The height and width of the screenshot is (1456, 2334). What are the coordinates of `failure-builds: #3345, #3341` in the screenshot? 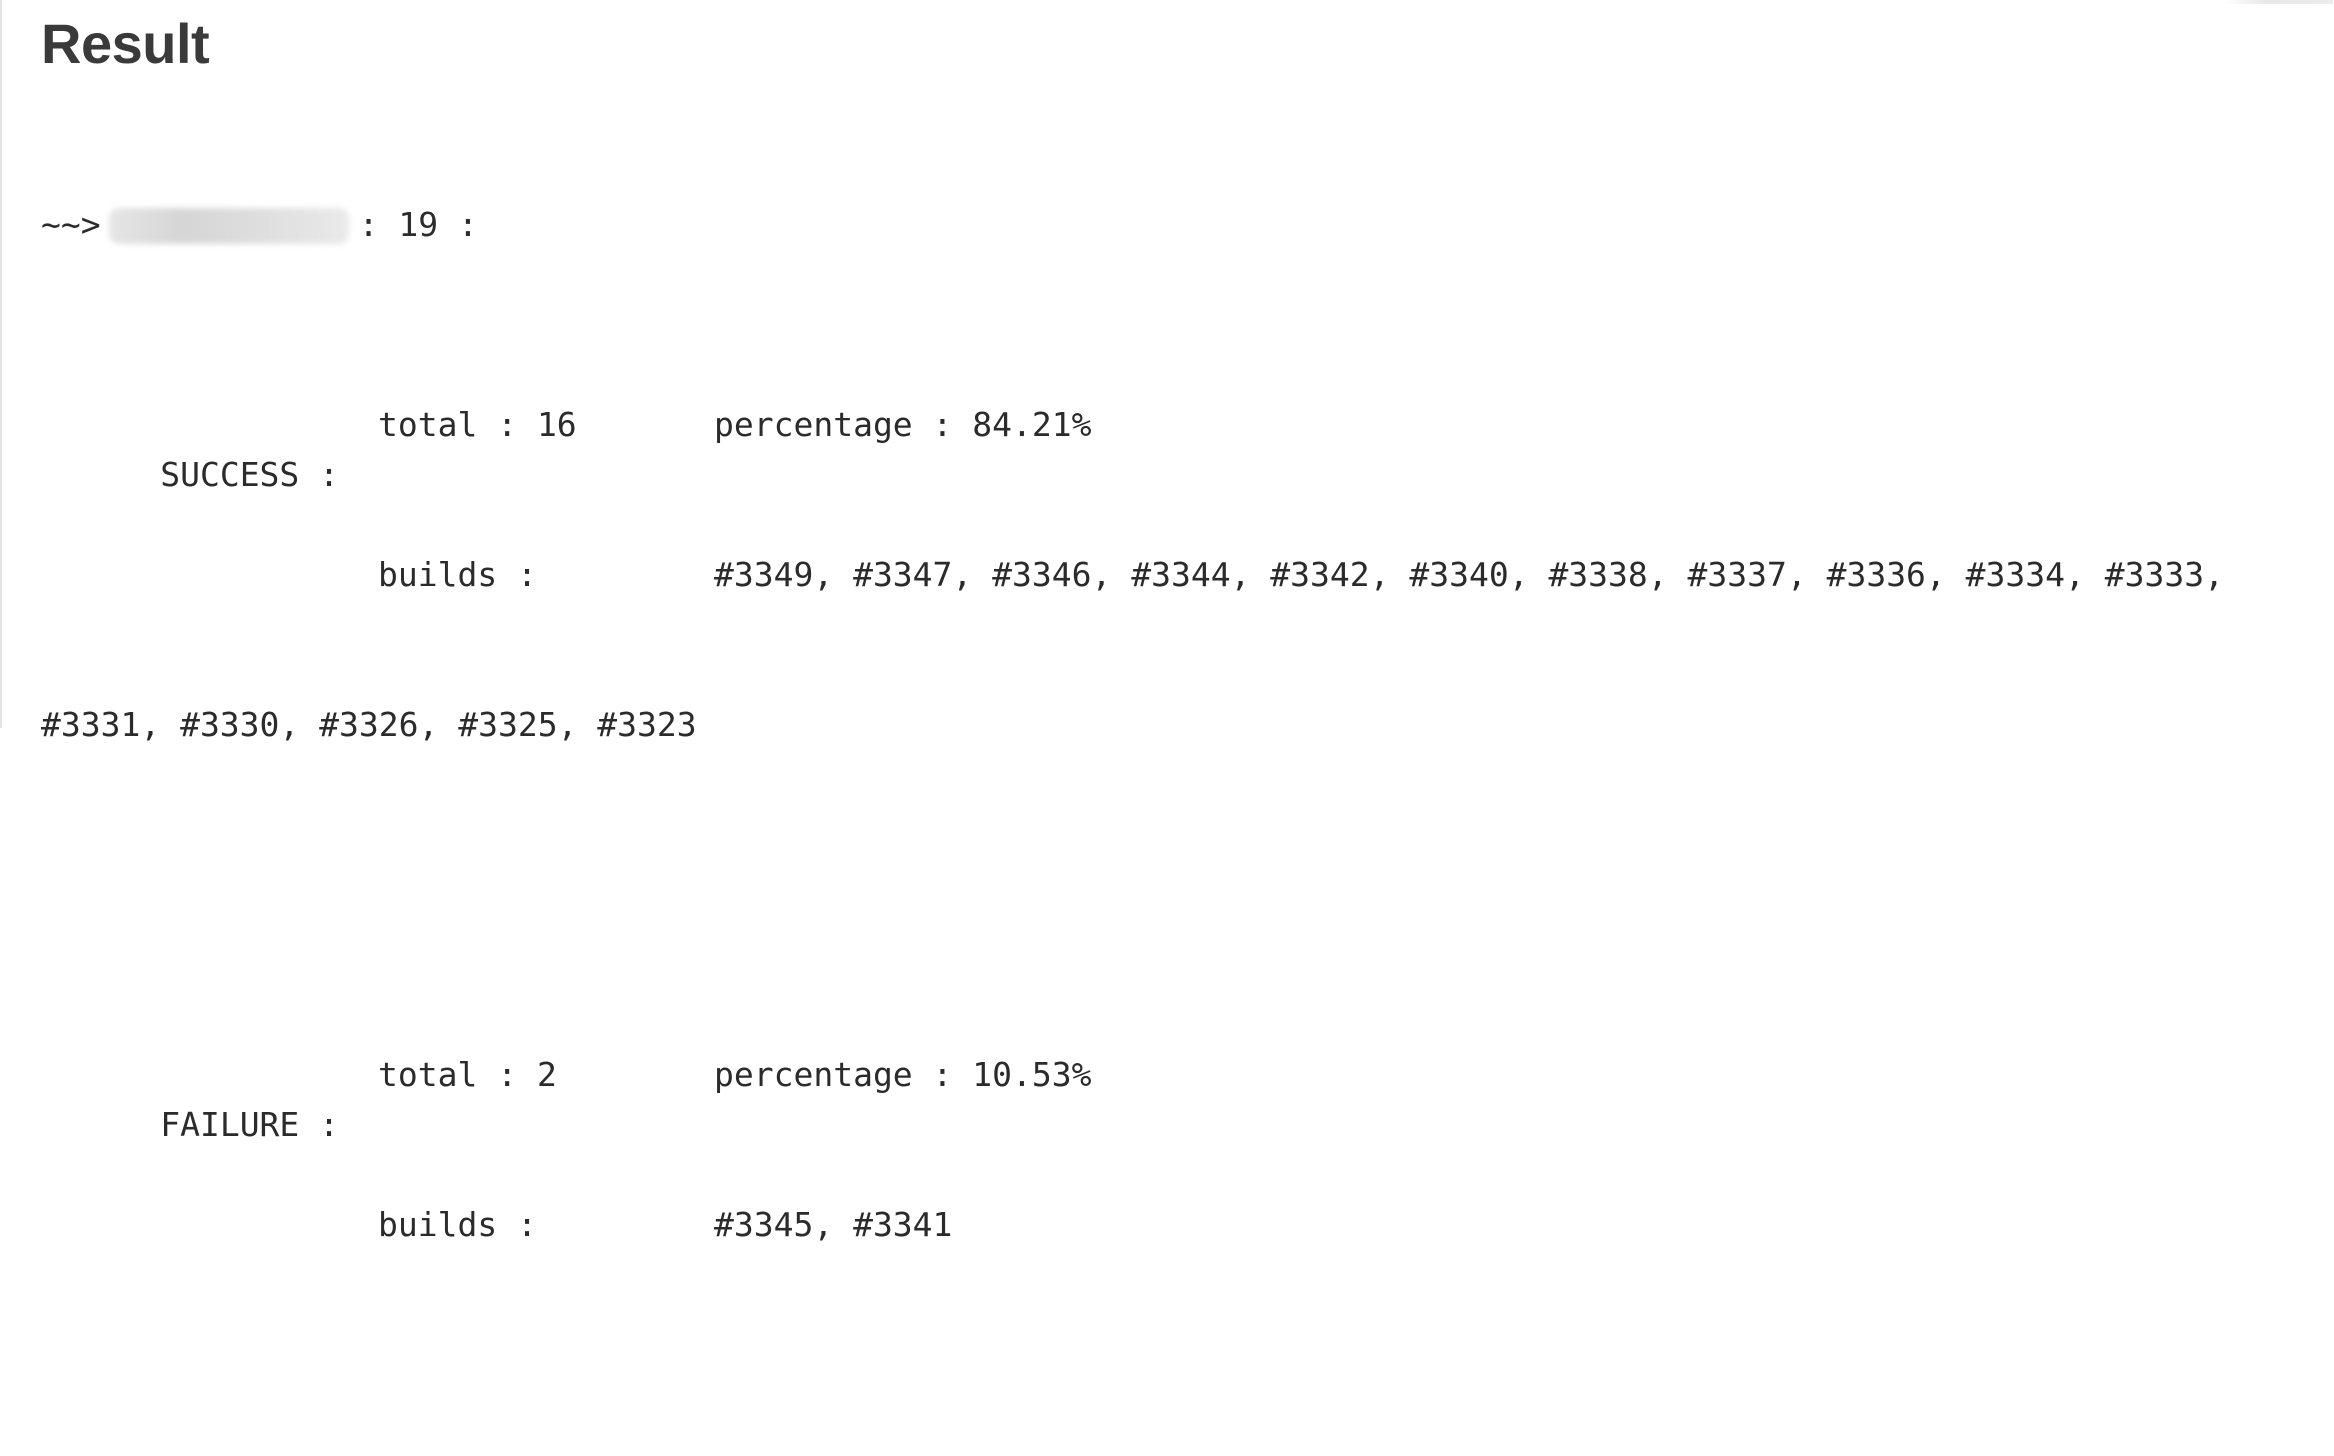 It's located at (833, 1224).